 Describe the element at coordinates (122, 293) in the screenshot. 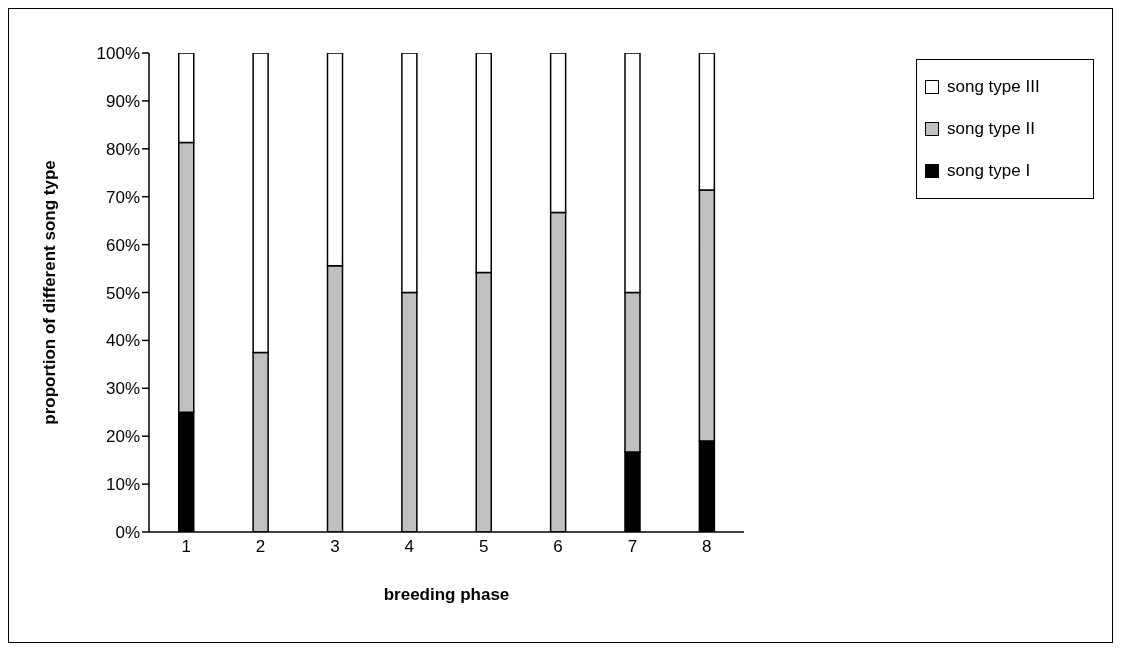

I see `y-tick-label: 50%` at that location.